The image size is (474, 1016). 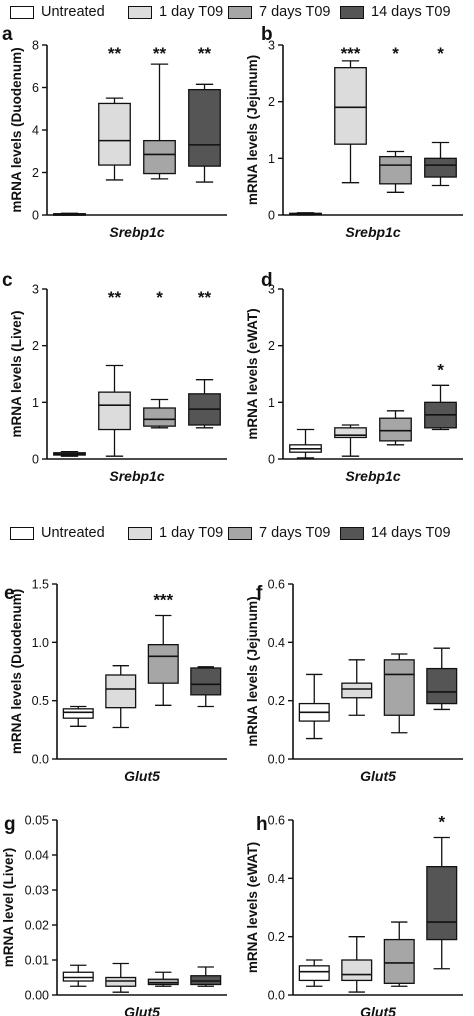 I want to click on legend-label: 14 days T09, so click(x=411, y=533).